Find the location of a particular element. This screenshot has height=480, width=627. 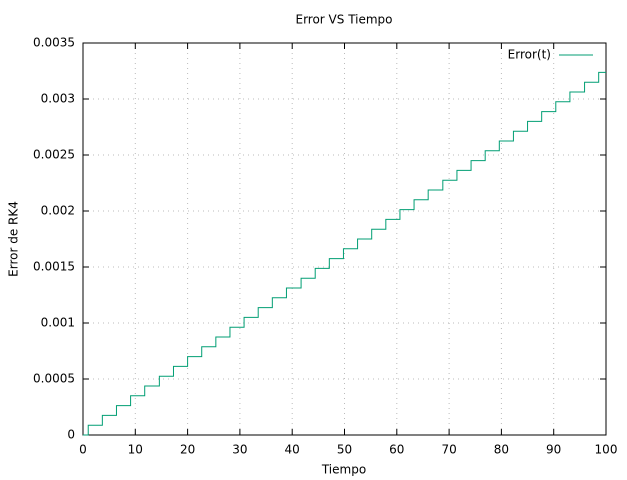

x-tick-label: 10 is located at coordinates (135, 450).